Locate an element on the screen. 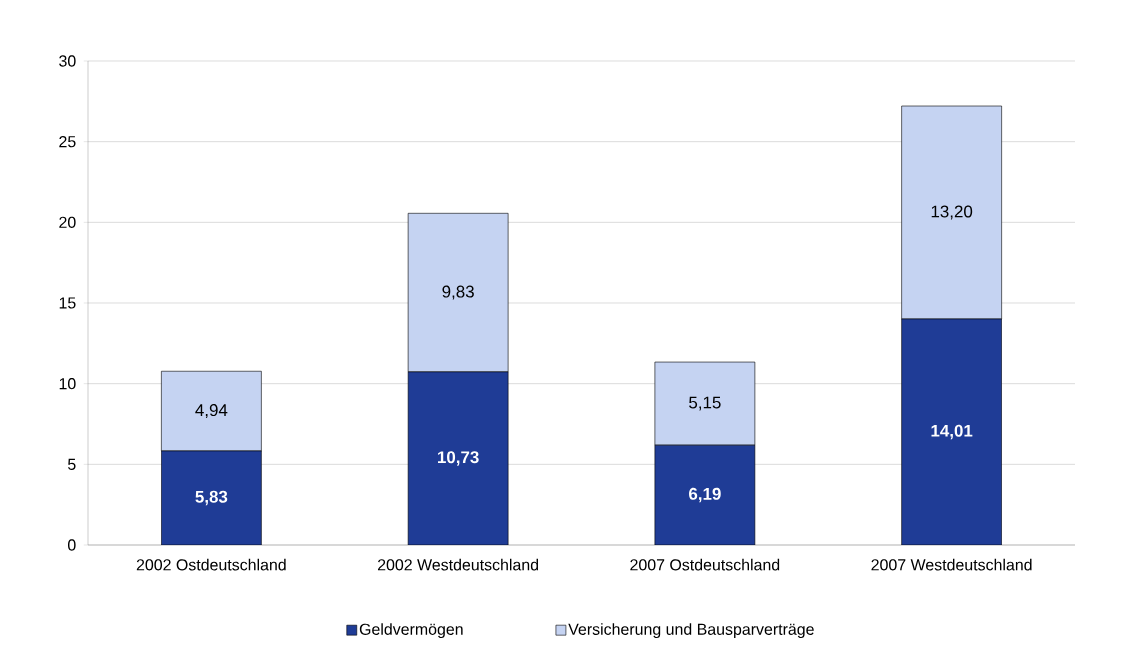 Image resolution: width=1123 pixels, height=649 pixels. data-label: 10,73 is located at coordinates (458, 458).